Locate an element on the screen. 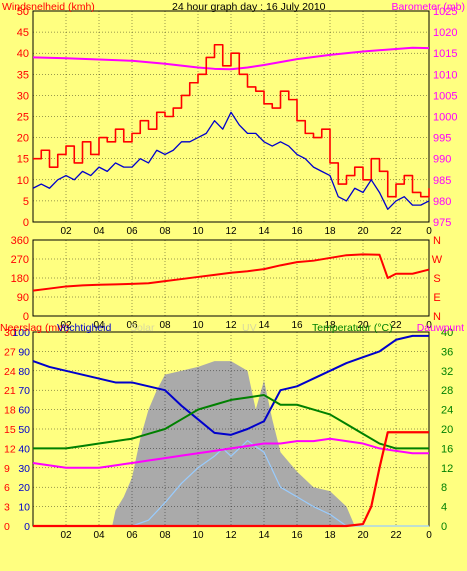 The height and width of the screenshot is (571, 467). humidity-y-tick: 20 is located at coordinates (24, 488).